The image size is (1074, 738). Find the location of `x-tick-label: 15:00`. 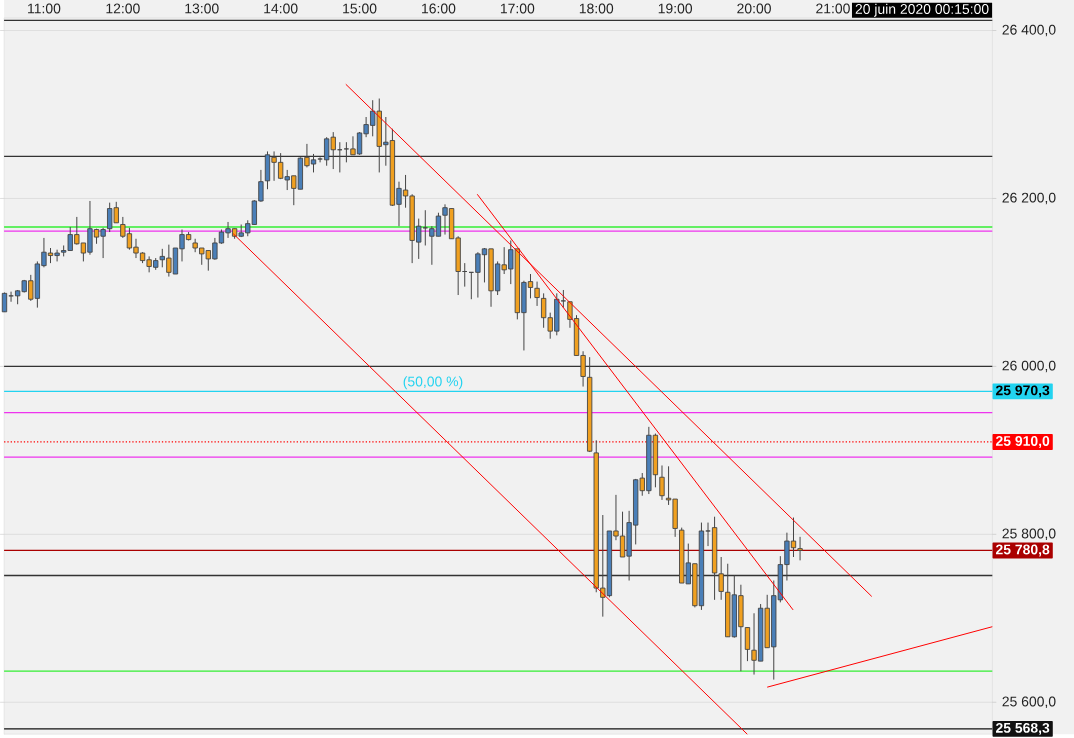

x-tick-label: 15:00 is located at coordinates (360, 8).